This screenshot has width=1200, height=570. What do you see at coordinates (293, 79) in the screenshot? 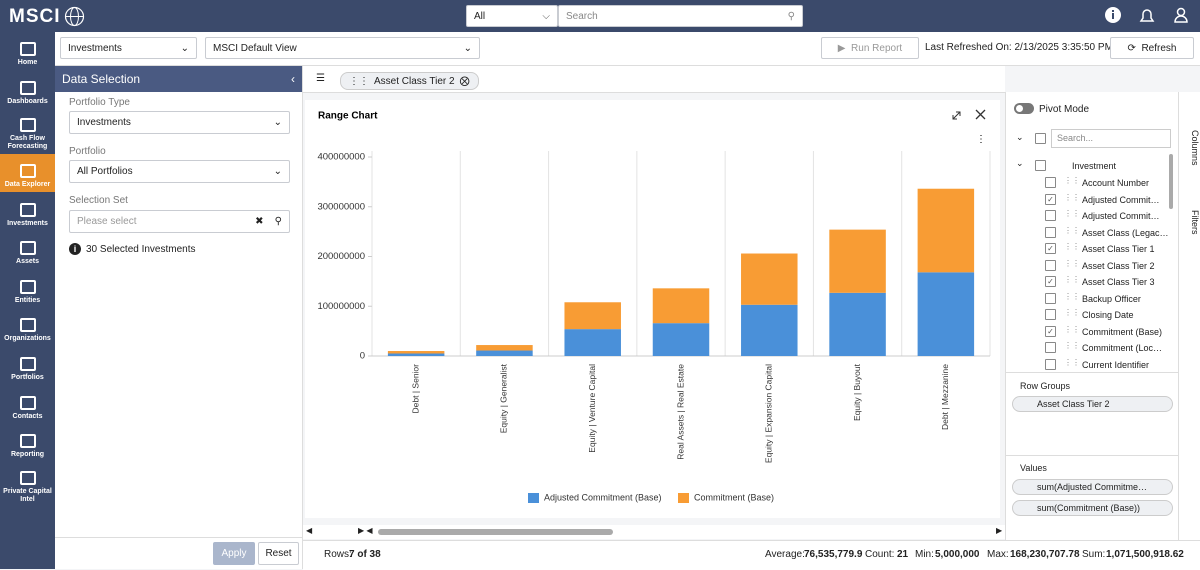
I see `collapse-icon: ‹` at bounding box center [293, 79].